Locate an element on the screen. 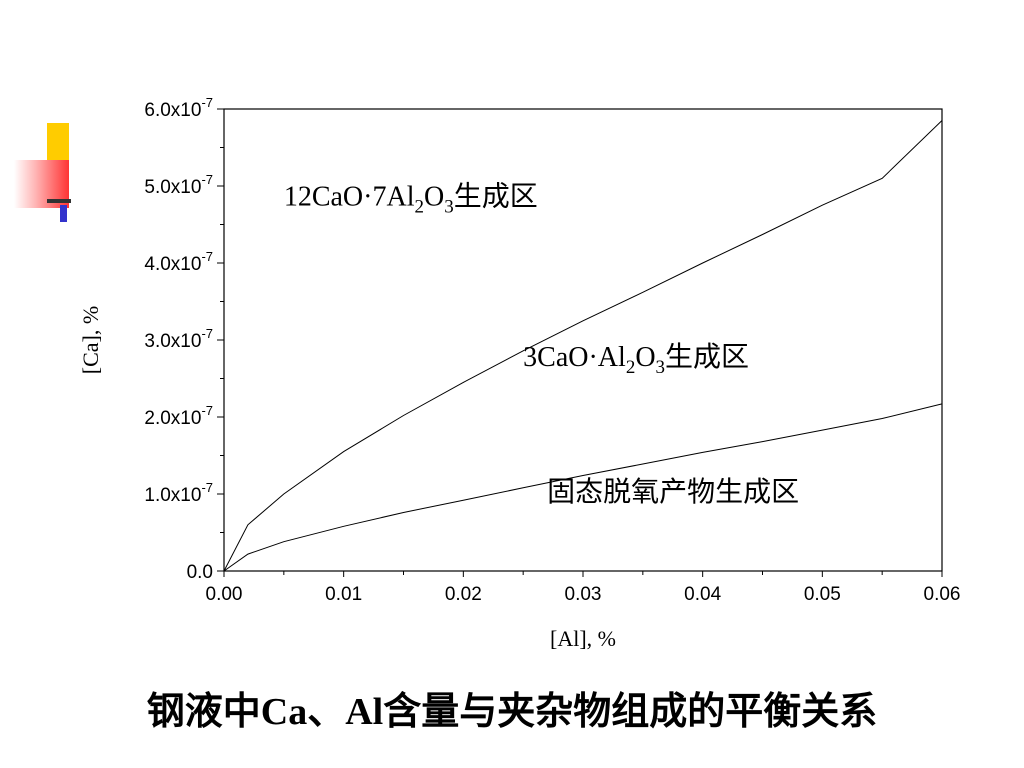 The image size is (1024, 768). y-tick-label: 0.0 is located at coordinates (200, 572).